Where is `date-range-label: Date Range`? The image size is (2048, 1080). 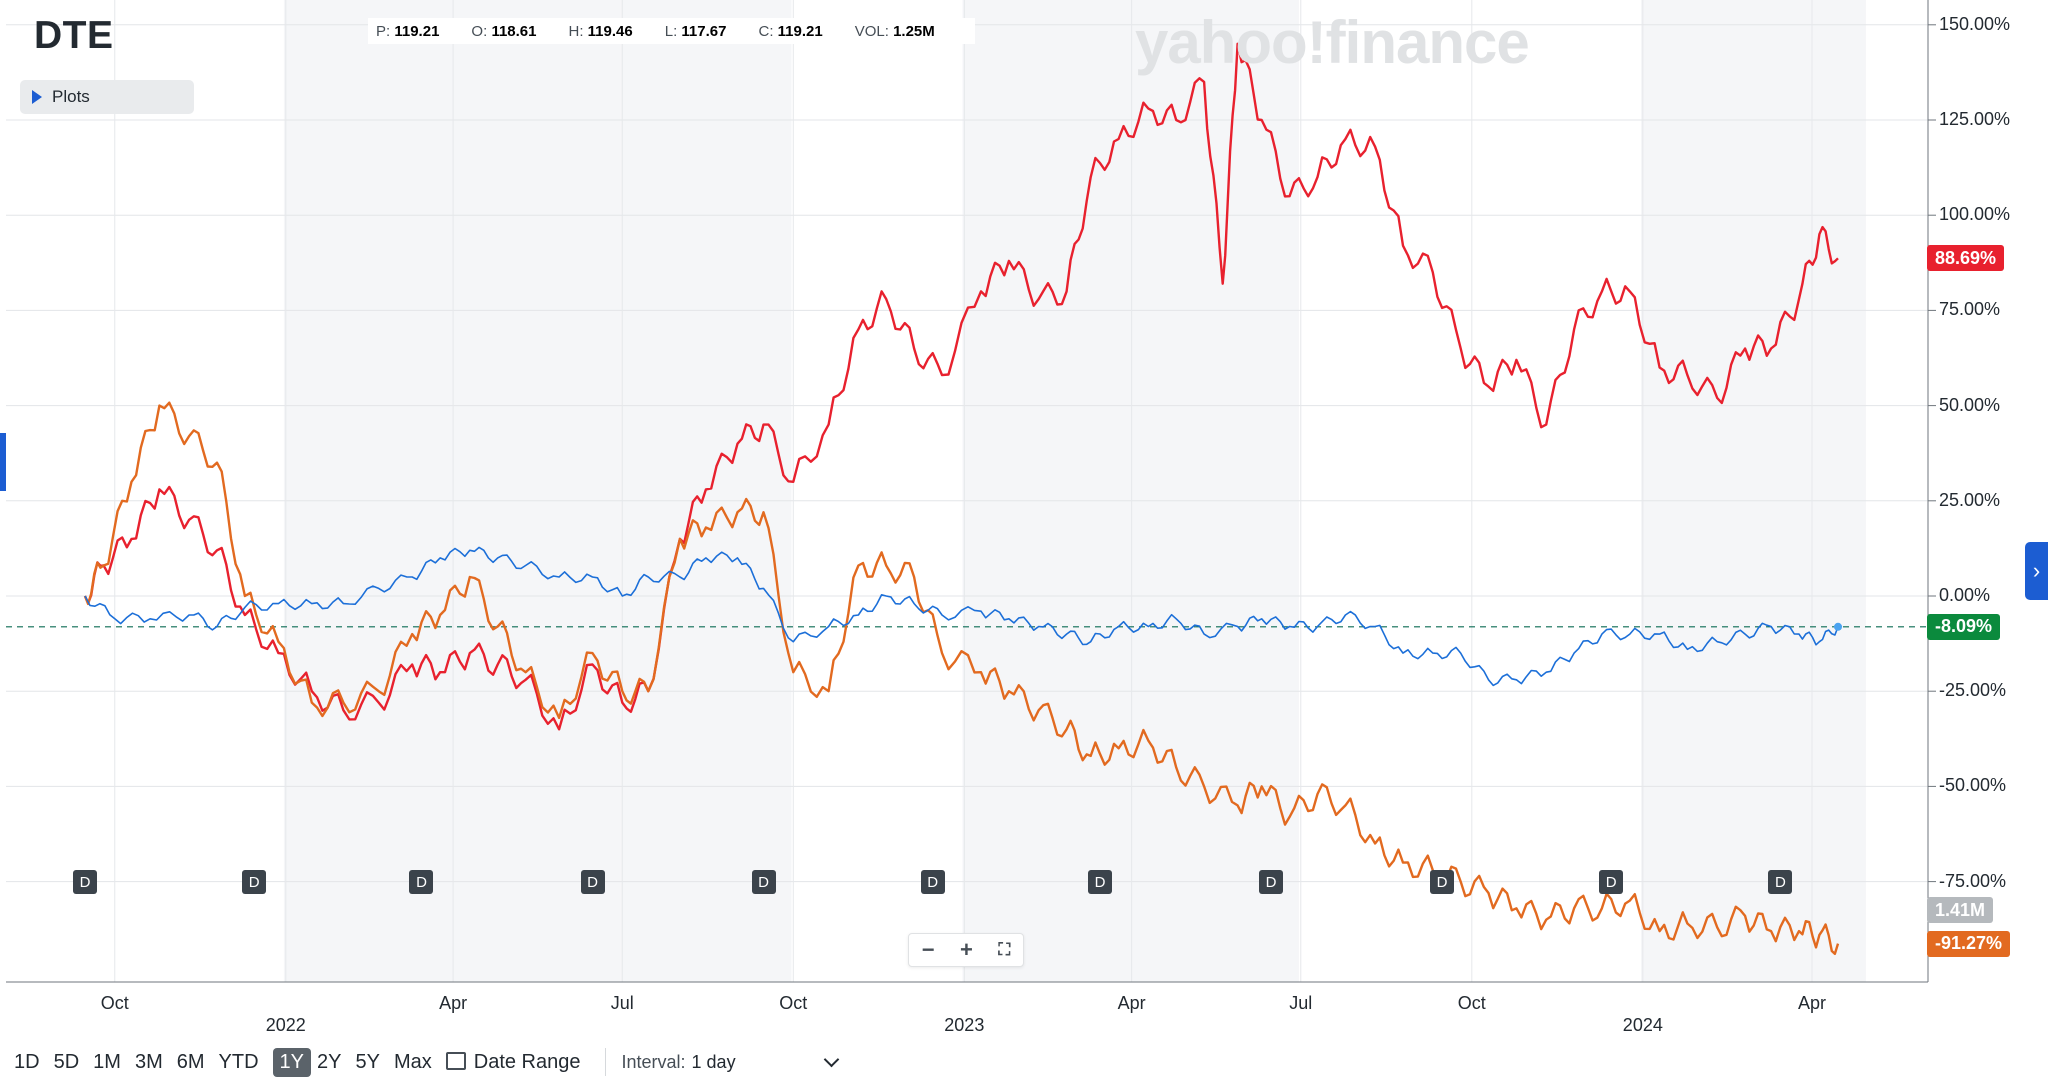
date-range-label: Date Range is located at coordinates (527, 1061).